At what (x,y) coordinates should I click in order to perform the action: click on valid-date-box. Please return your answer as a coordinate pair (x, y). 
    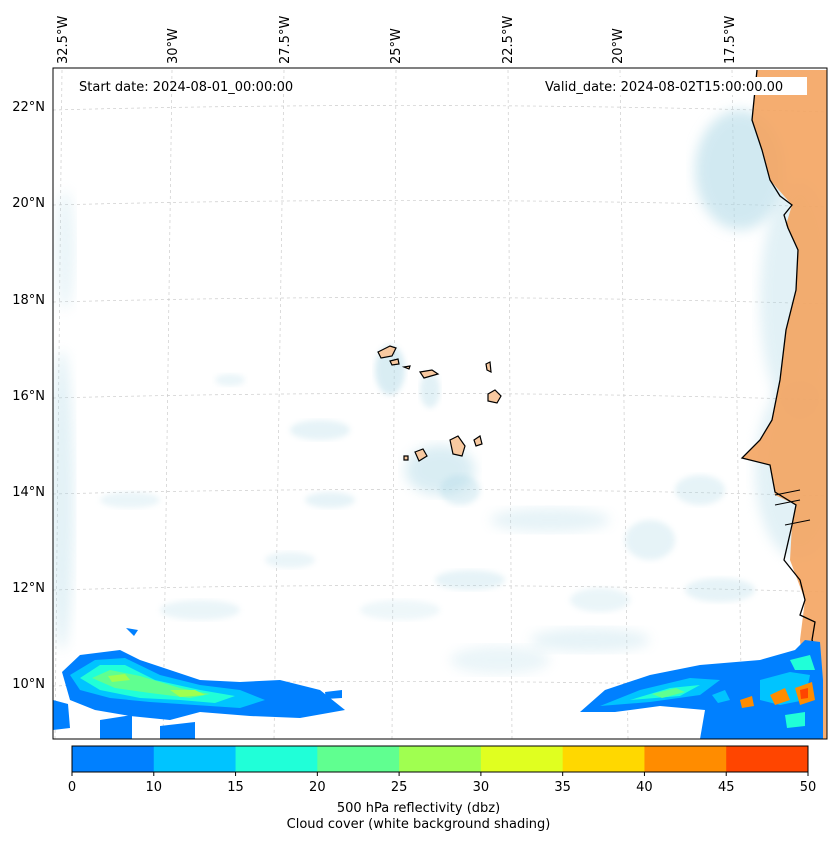
    Looking at the image, I should click on (674, 86).